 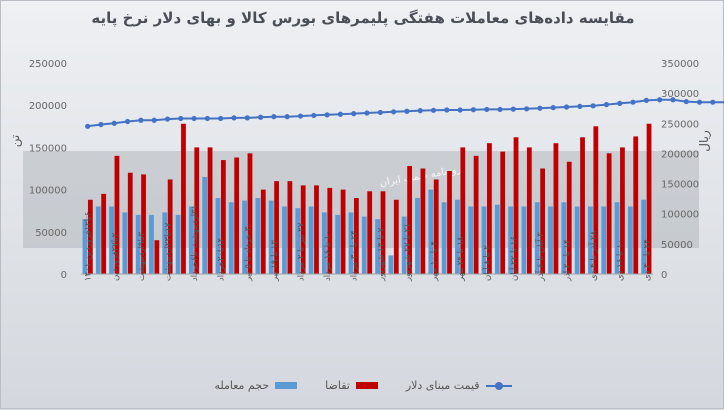 What do you see at coordinates (567, 260) in the screenshot?
I see `x-tick-label: ۱۴ تا ۲۰ آذر` at bounding box center [567, 260].